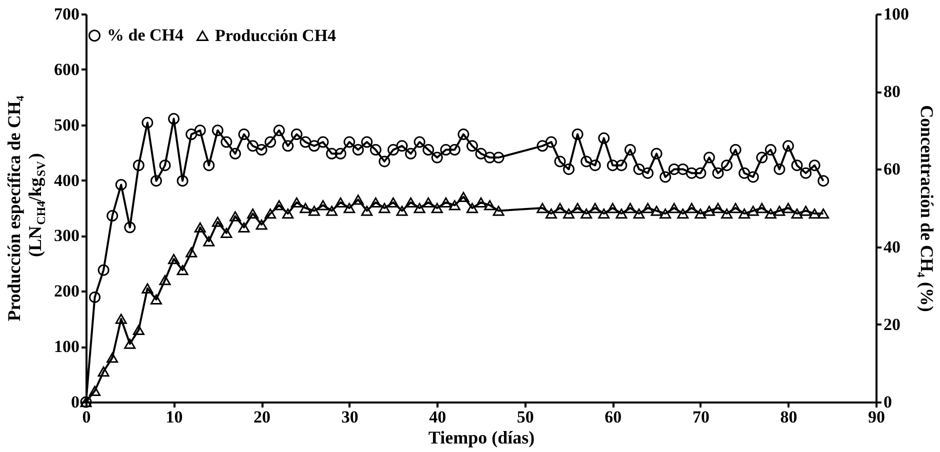 This screenshot has width=940, height=452. Describe the element at coordinates (892, 92) in the screenshot. I see `y2-tick-label: 80` at that location.